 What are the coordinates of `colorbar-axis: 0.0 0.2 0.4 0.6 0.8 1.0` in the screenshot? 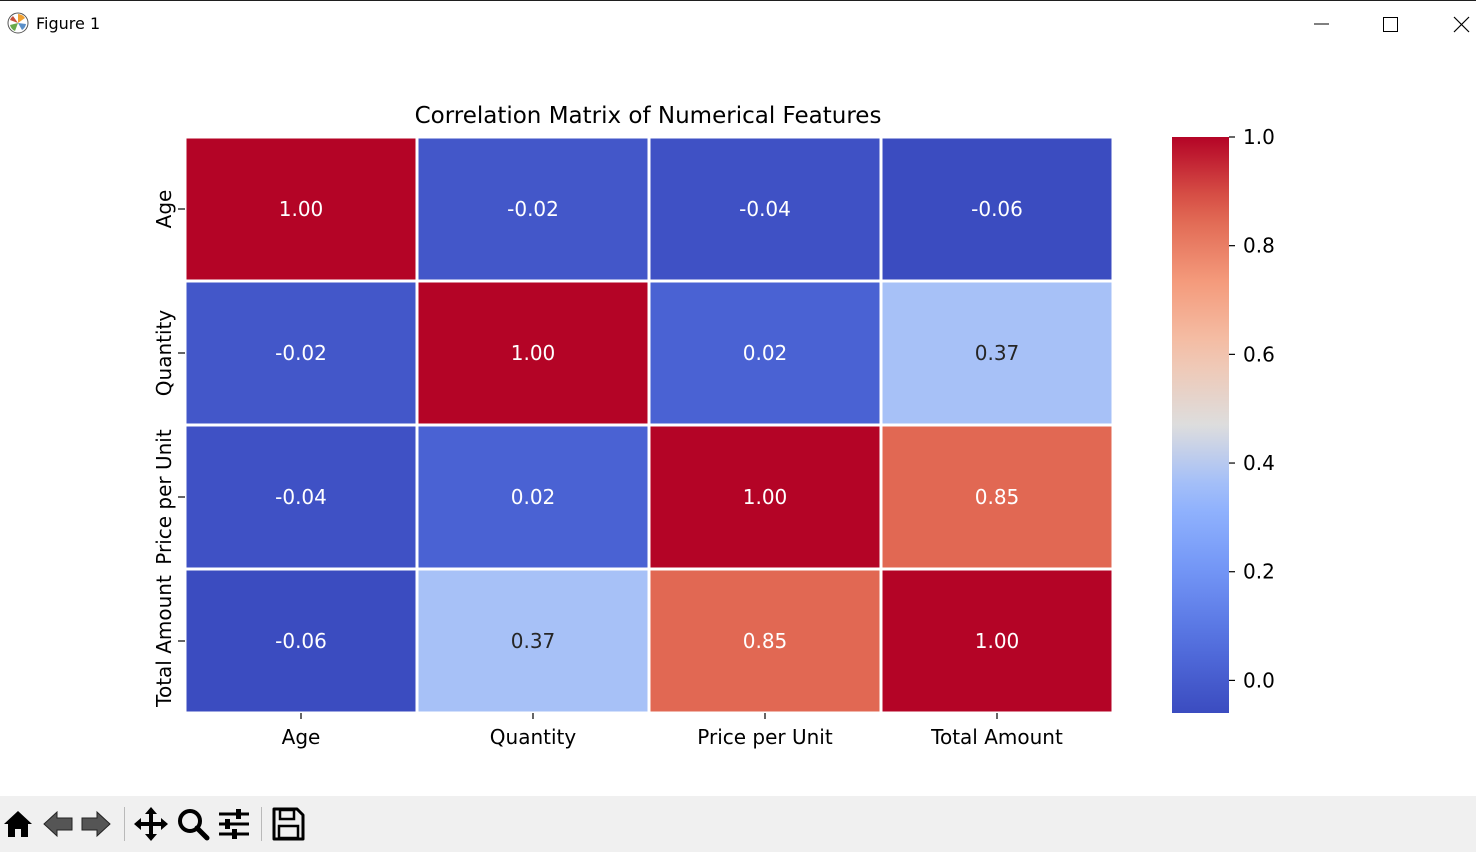 It's located at (1252, 408).